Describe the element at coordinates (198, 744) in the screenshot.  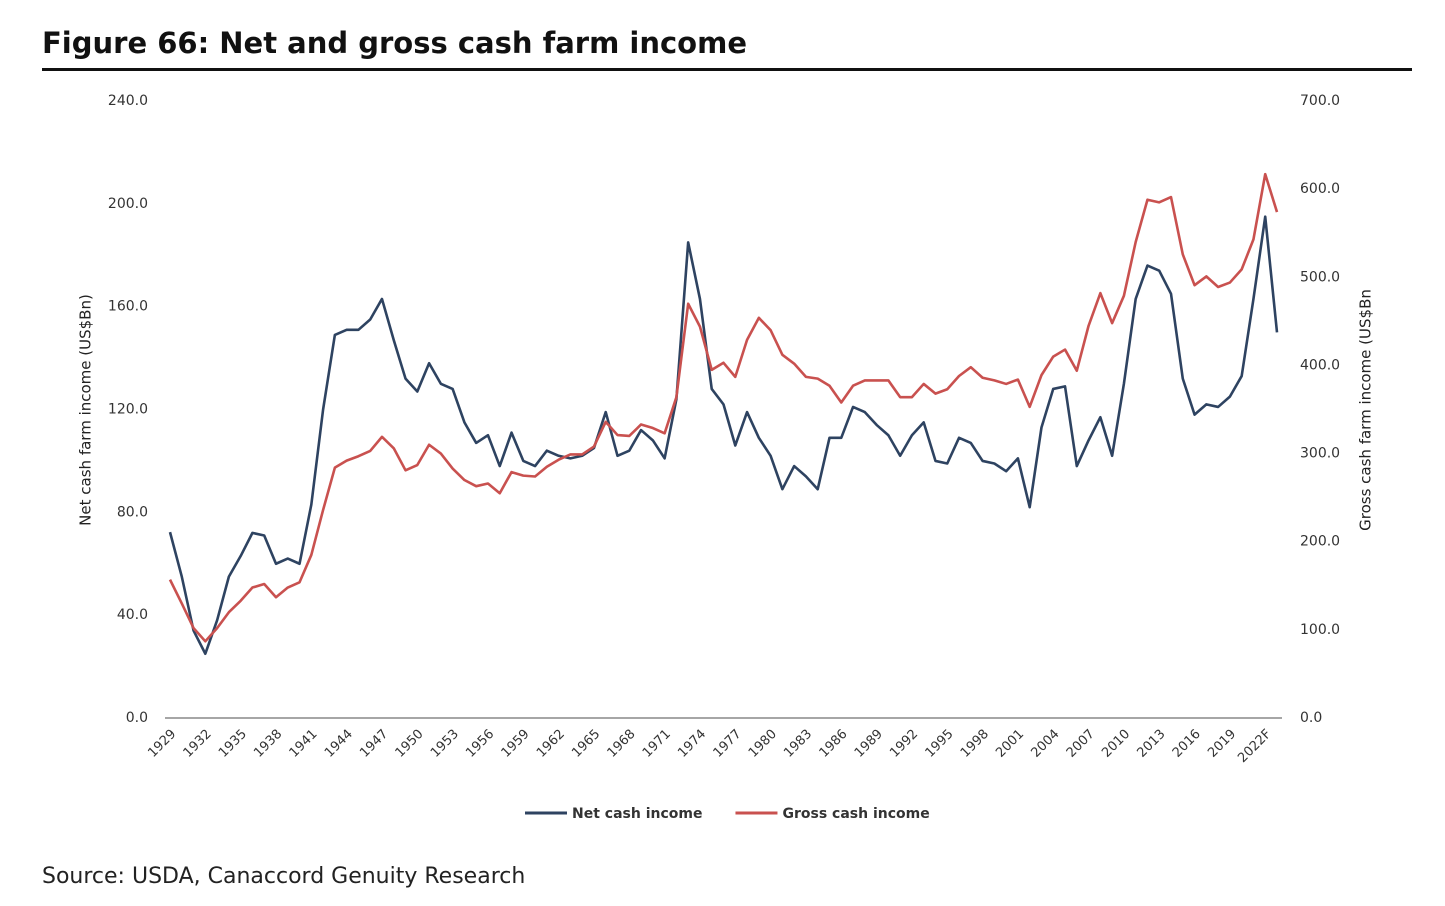
I see `x-tick-label: 1932` at that location.